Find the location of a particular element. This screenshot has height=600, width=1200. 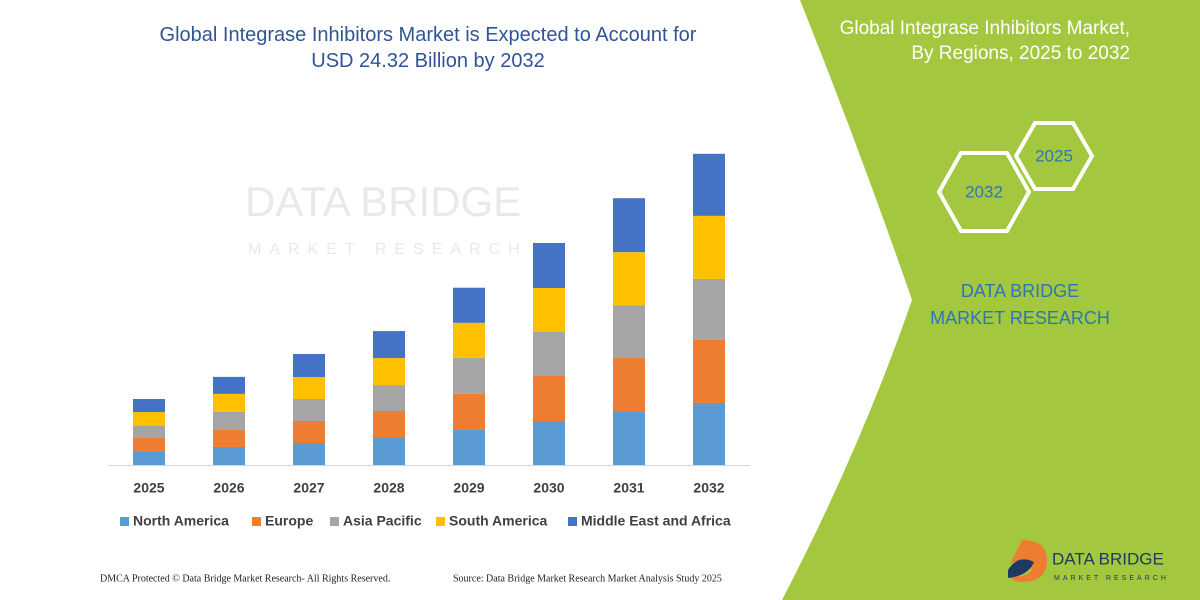

watermark: MARKET RESEARCH is located at coordinates (388, 249).